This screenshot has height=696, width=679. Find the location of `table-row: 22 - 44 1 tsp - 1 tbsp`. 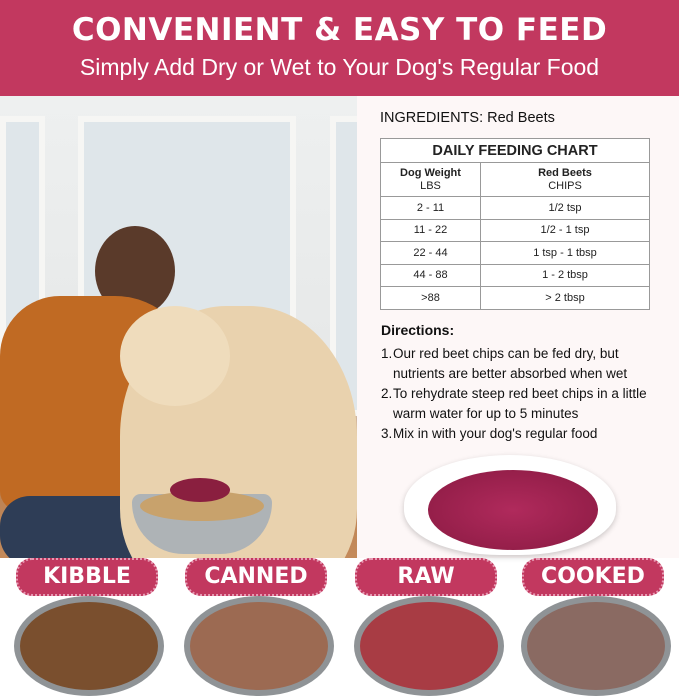

table-row: 22 - 44 1 tsp - 1 tbsp is located at coordinates (515, 253).